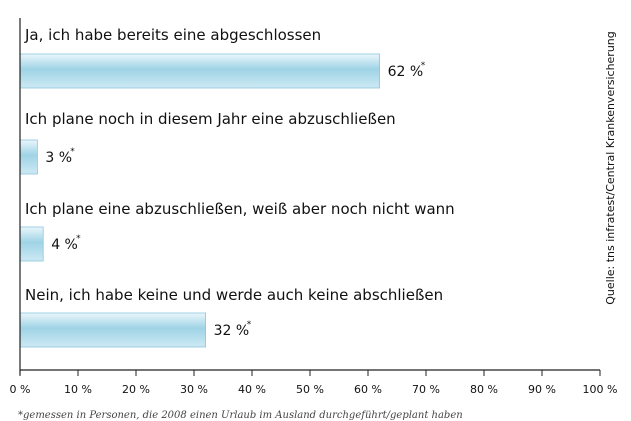 The height and width of the screenshot is (421, 631). Describe the element at coordinates (20, 389) in the screenshot. I see `x-tick-label: 0 %` at that location.